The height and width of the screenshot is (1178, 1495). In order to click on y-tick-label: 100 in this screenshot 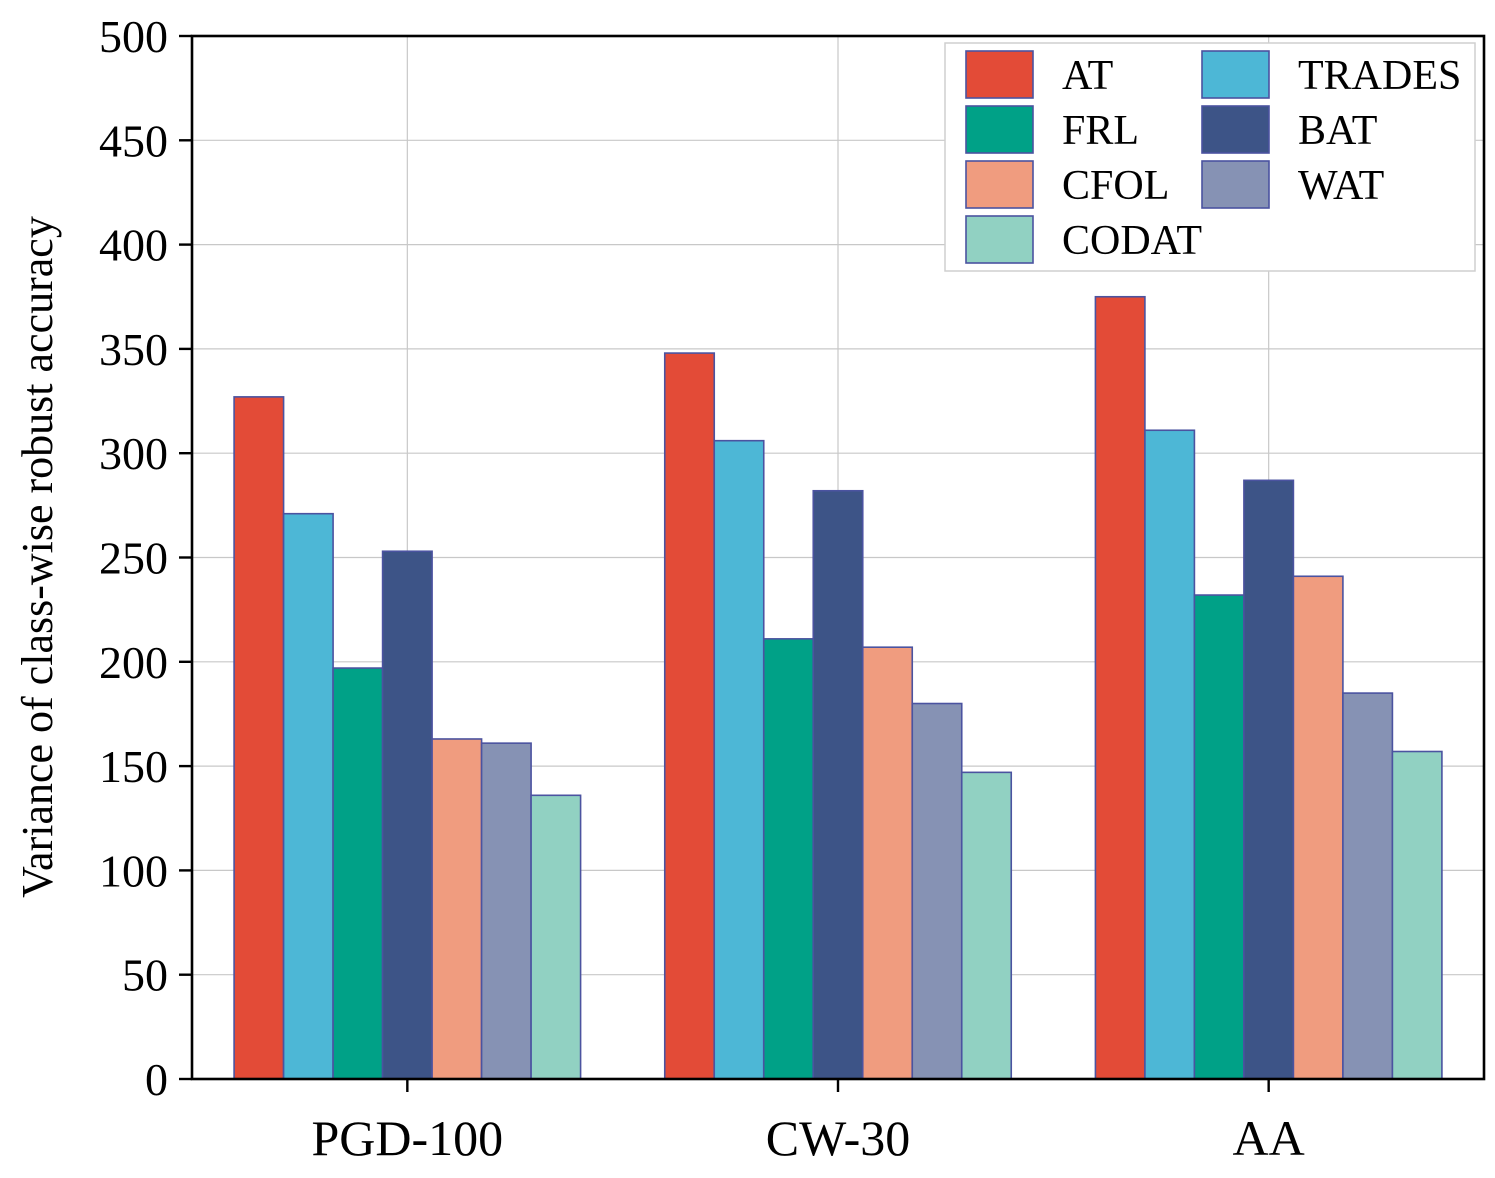, I will do `click(133, 870)`.